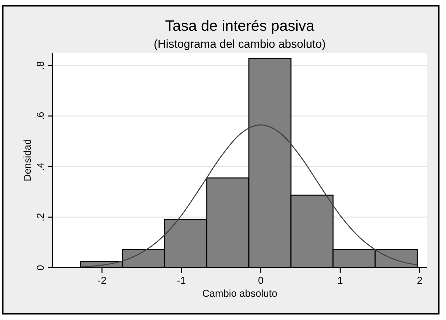  Describe the element at coordinates (41, 116) in the screenshot. I see `y-tick-label: .6` at that location.